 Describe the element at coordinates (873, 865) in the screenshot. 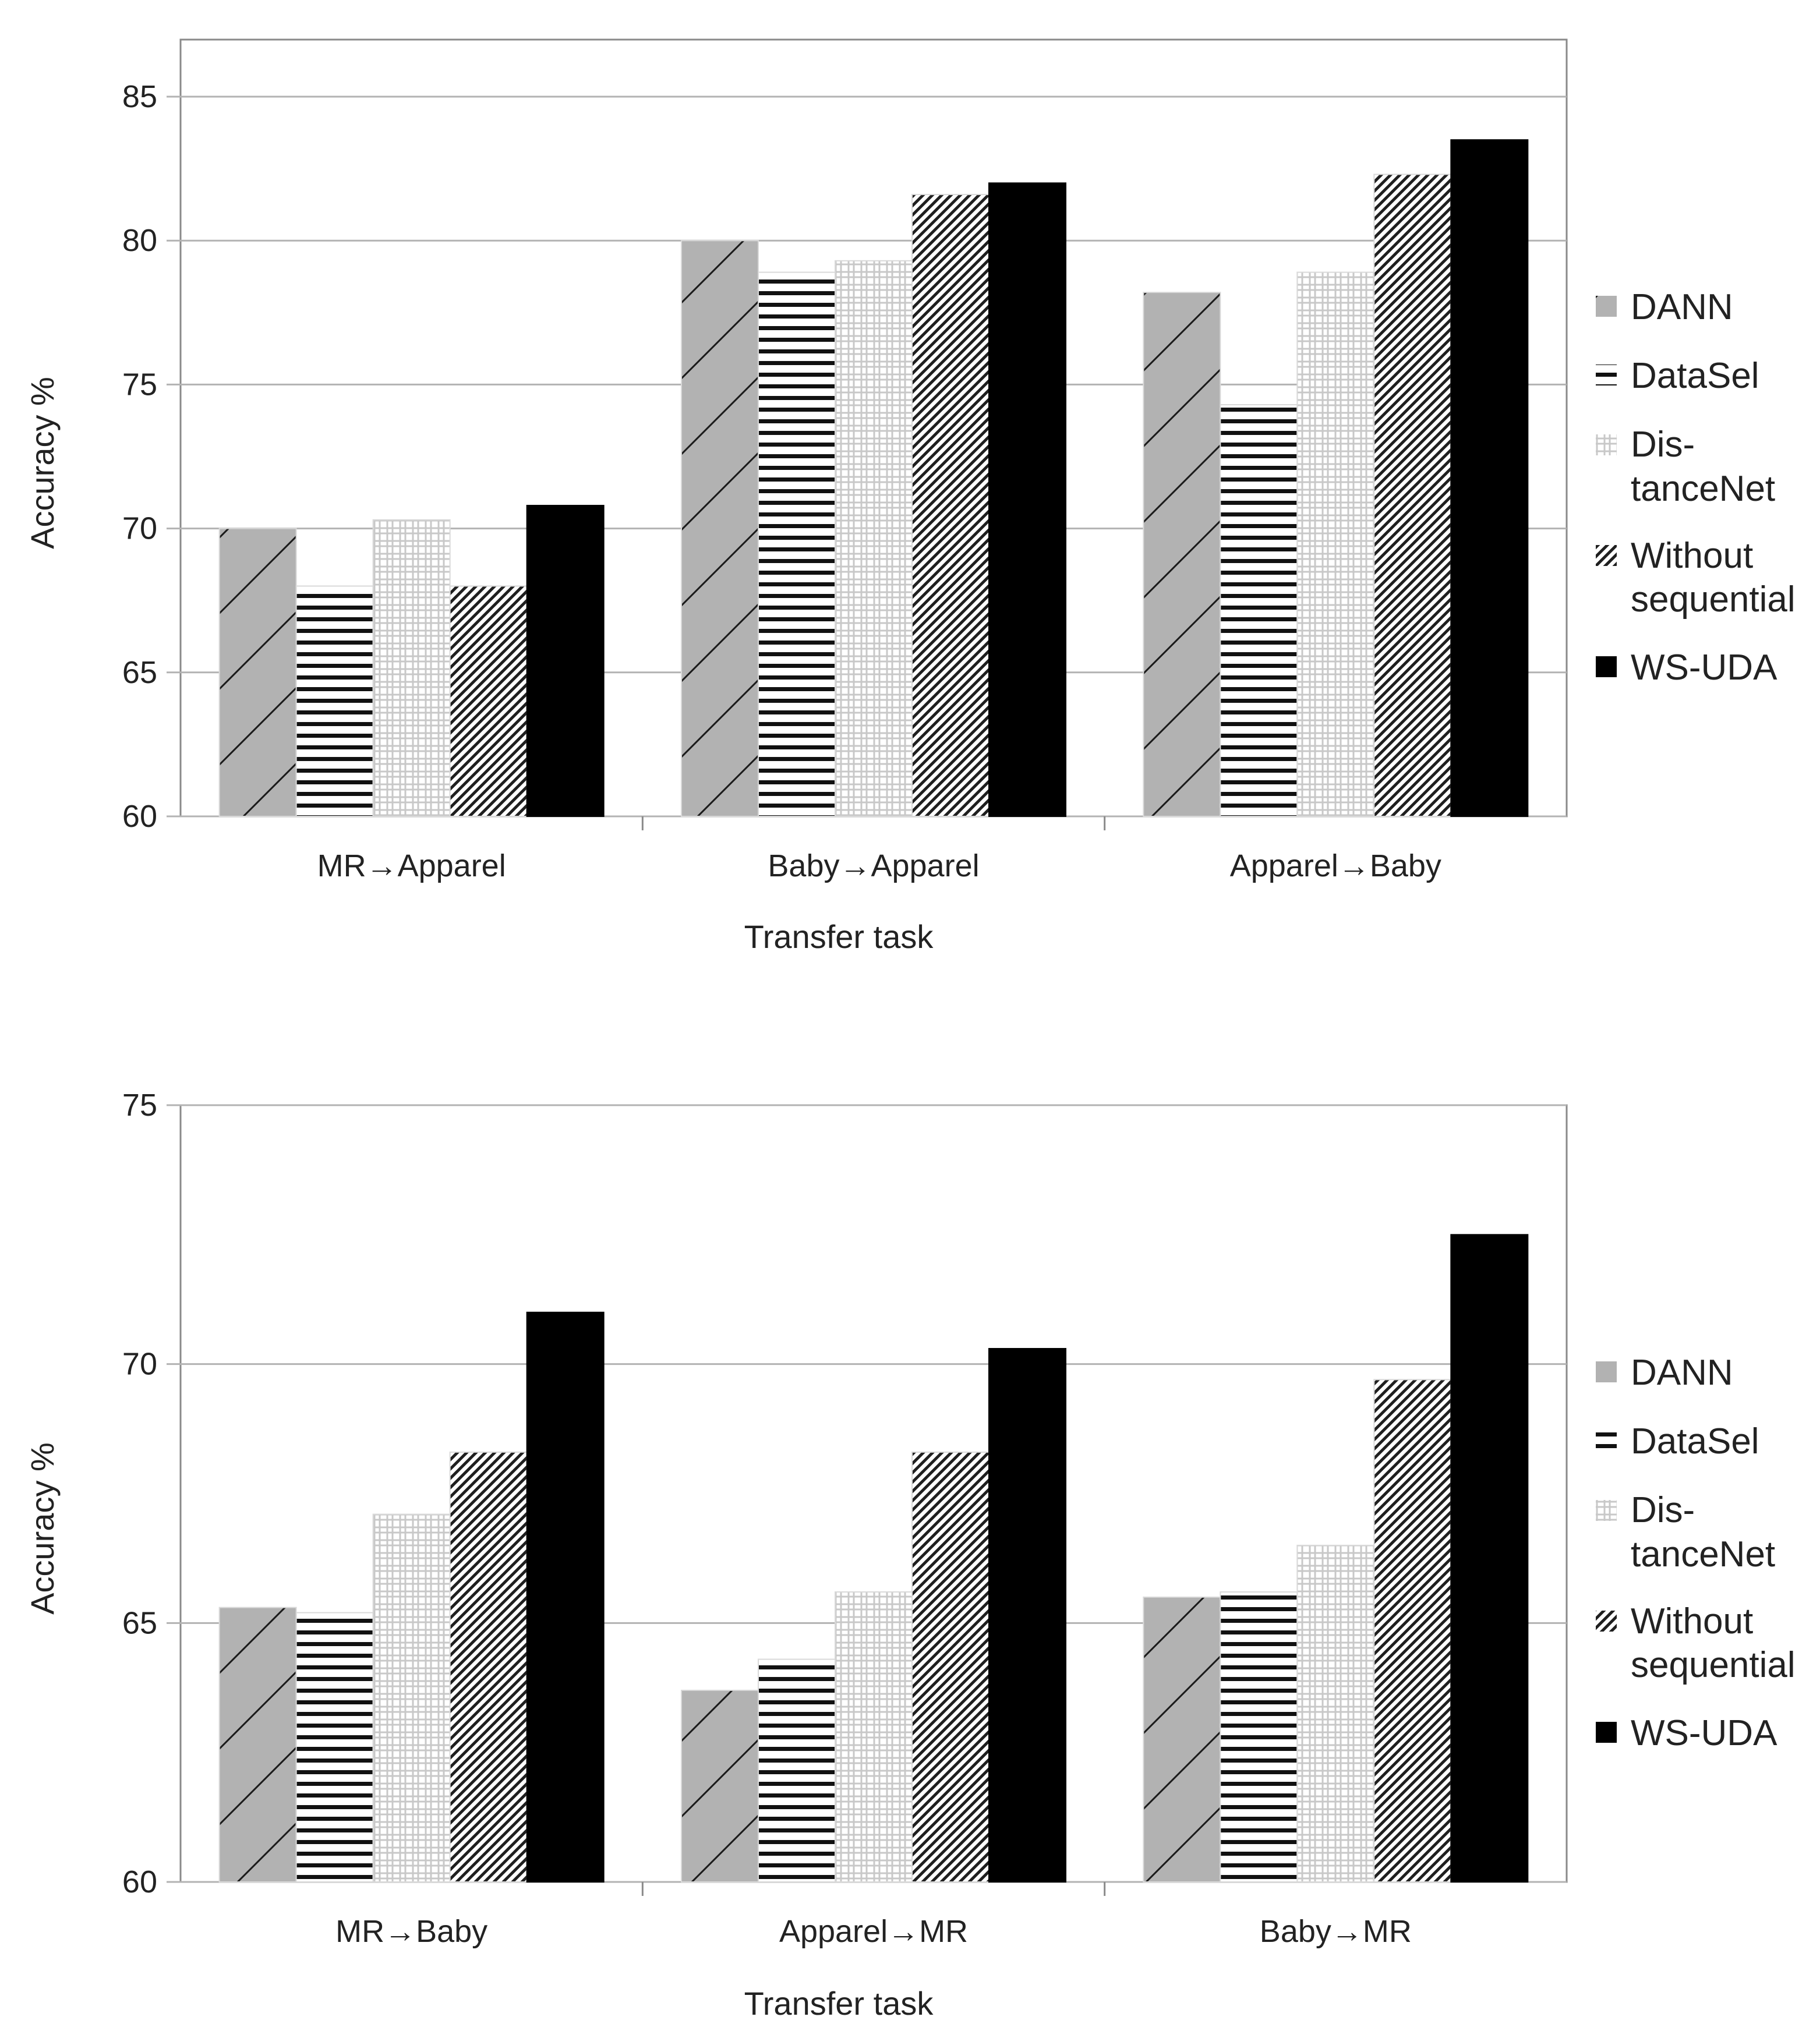

I see `x-tick-label: Baby→Apparel` at that location.